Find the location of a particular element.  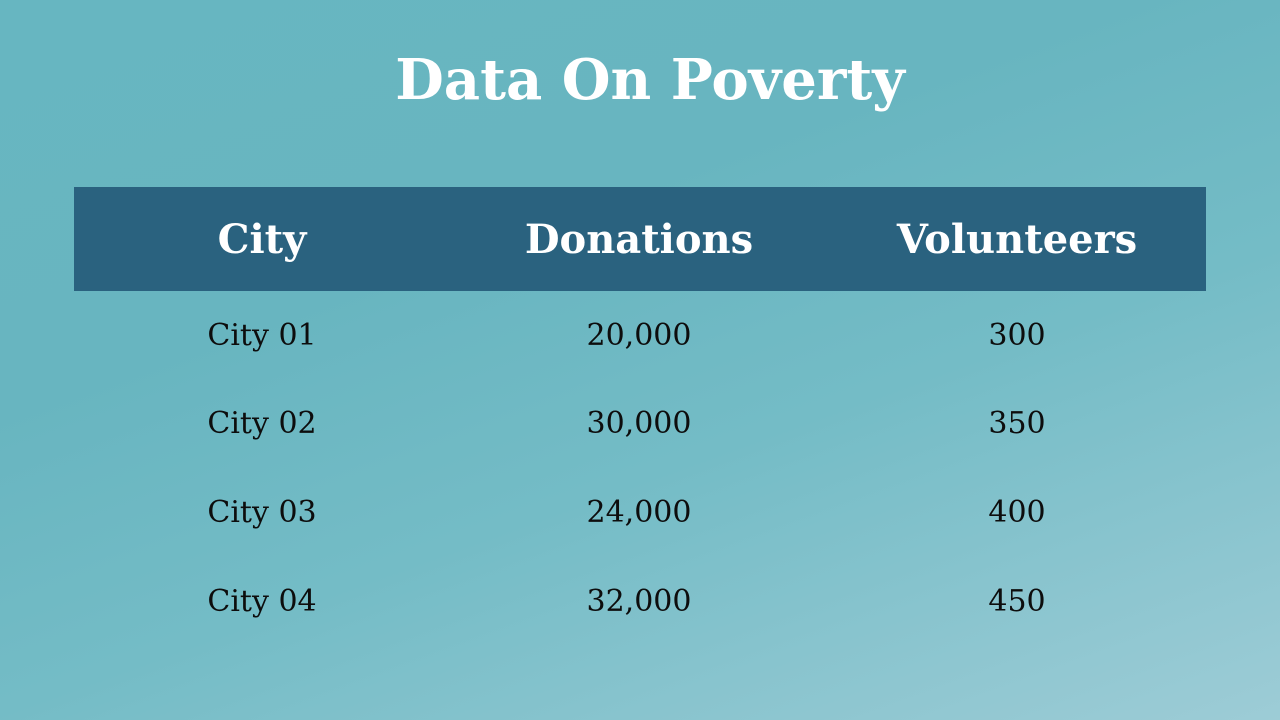

cell-city: City 03 is located at coordinates (262, 512).